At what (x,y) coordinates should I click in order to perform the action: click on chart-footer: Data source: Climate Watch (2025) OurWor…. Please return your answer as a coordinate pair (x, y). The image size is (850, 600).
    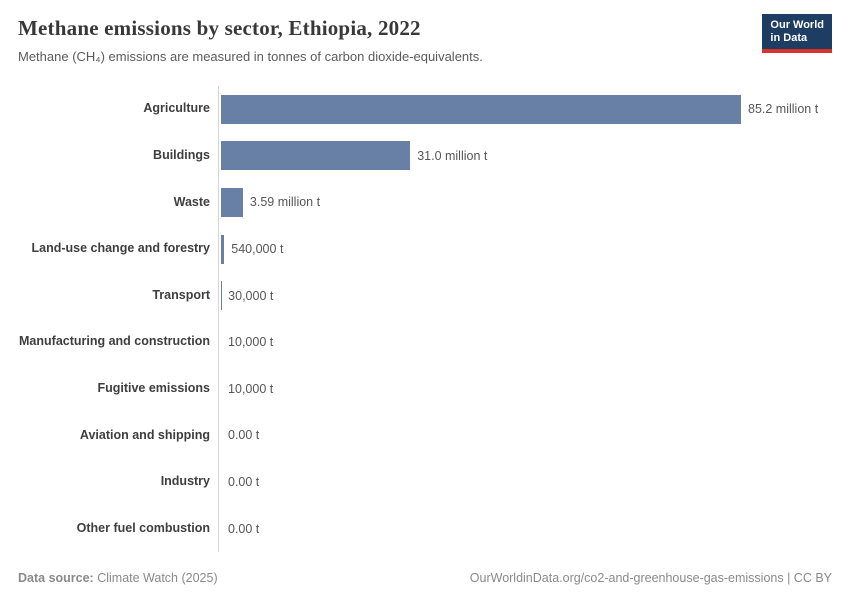
    Looking at the image, I should click on (425, 578).